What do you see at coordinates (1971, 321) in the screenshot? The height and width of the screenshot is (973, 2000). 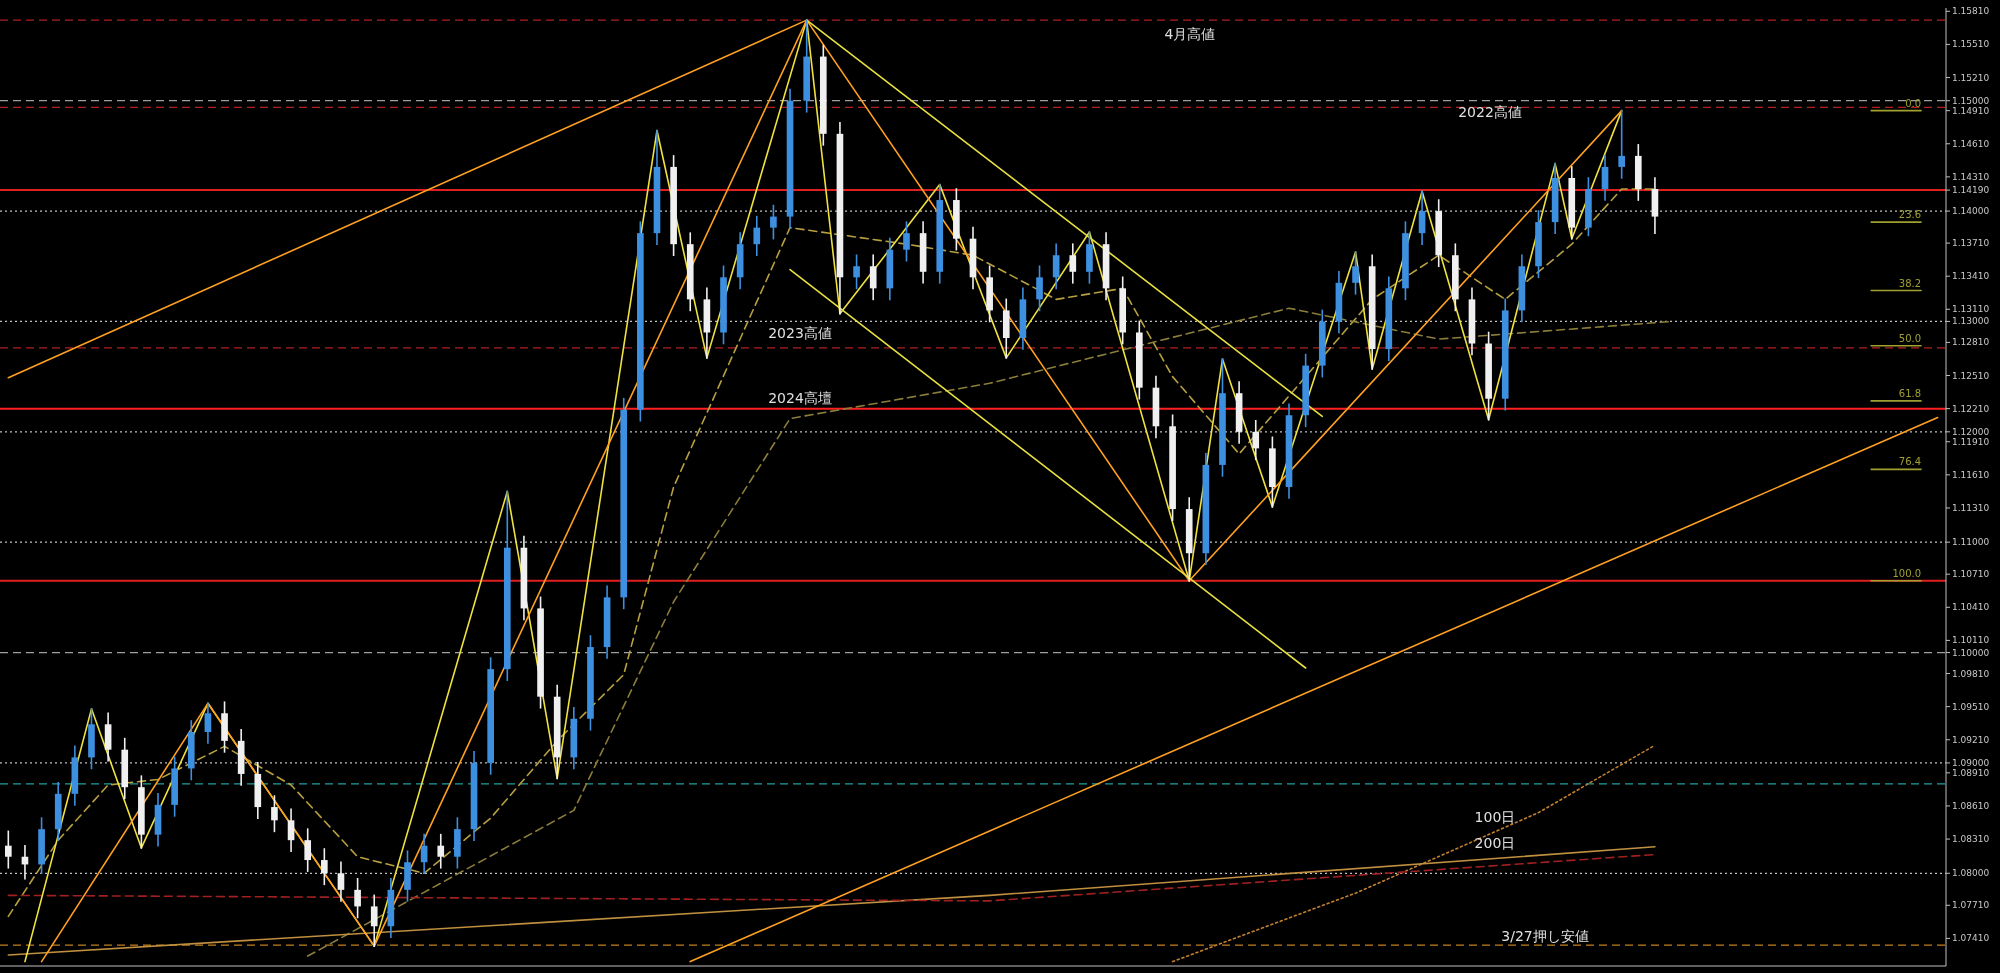 I see `y-tick-label: 1.13000` at bounding box center [1971, 321].